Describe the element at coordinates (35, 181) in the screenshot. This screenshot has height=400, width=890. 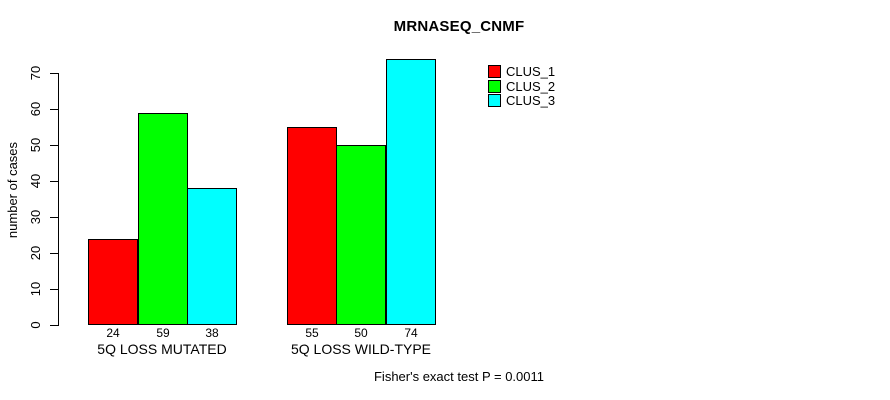
I see `y-tick-label: 40` at that location.